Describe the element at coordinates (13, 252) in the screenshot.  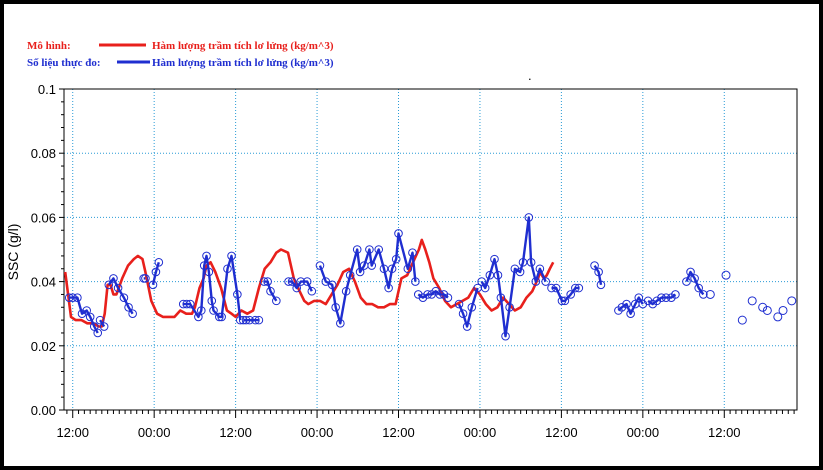
I see `y-axis-label: SSC (g/l)` at that location.